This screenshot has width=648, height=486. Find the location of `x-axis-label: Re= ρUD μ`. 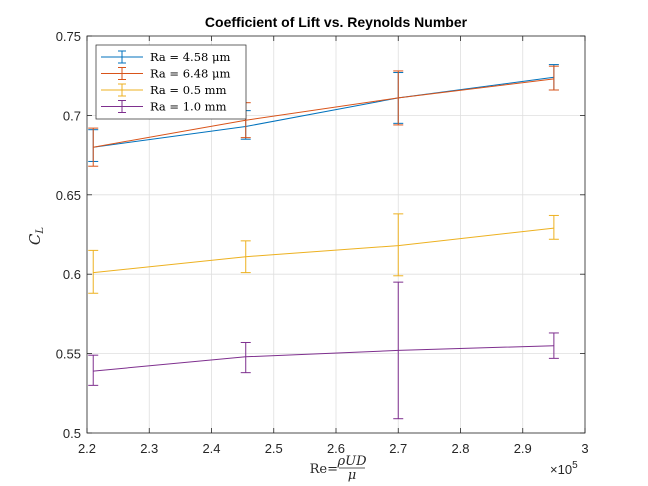

x-axis-label: Re= ρUD μ is located at coordinates (338, 468).